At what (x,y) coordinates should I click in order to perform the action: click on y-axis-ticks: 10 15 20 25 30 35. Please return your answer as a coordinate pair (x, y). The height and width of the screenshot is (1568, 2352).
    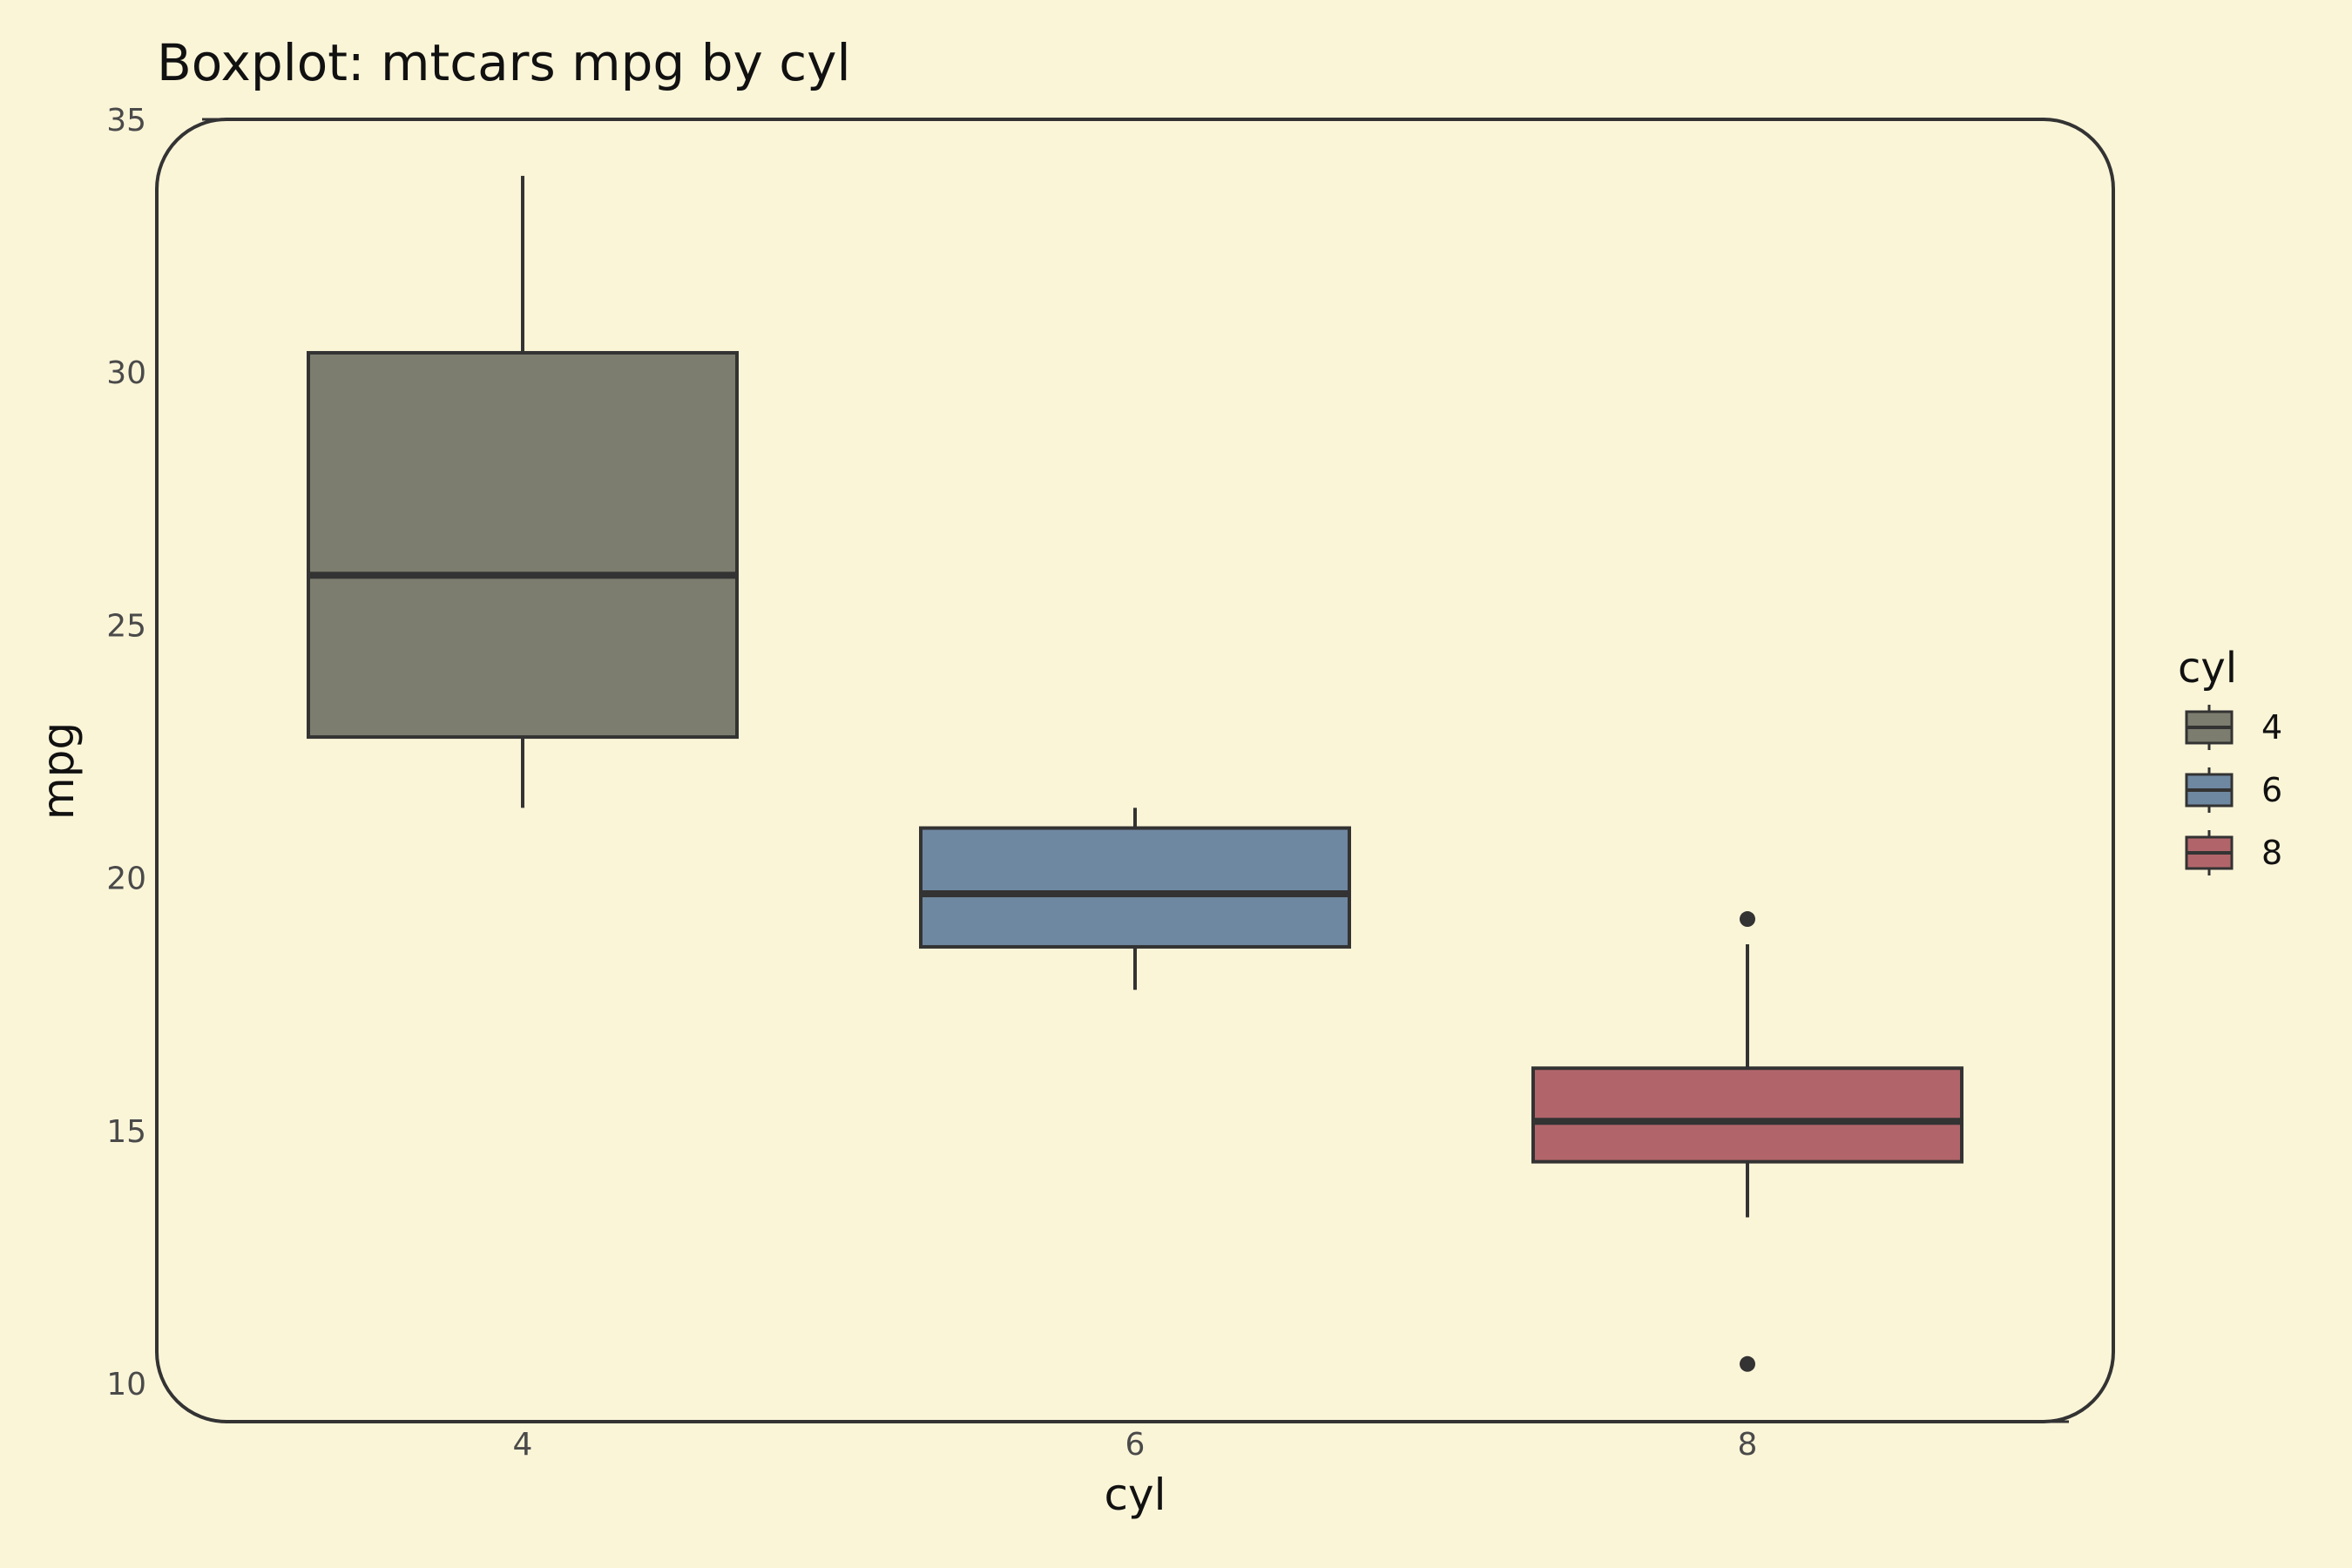
    Looking at the image, I should click on (126, 752).